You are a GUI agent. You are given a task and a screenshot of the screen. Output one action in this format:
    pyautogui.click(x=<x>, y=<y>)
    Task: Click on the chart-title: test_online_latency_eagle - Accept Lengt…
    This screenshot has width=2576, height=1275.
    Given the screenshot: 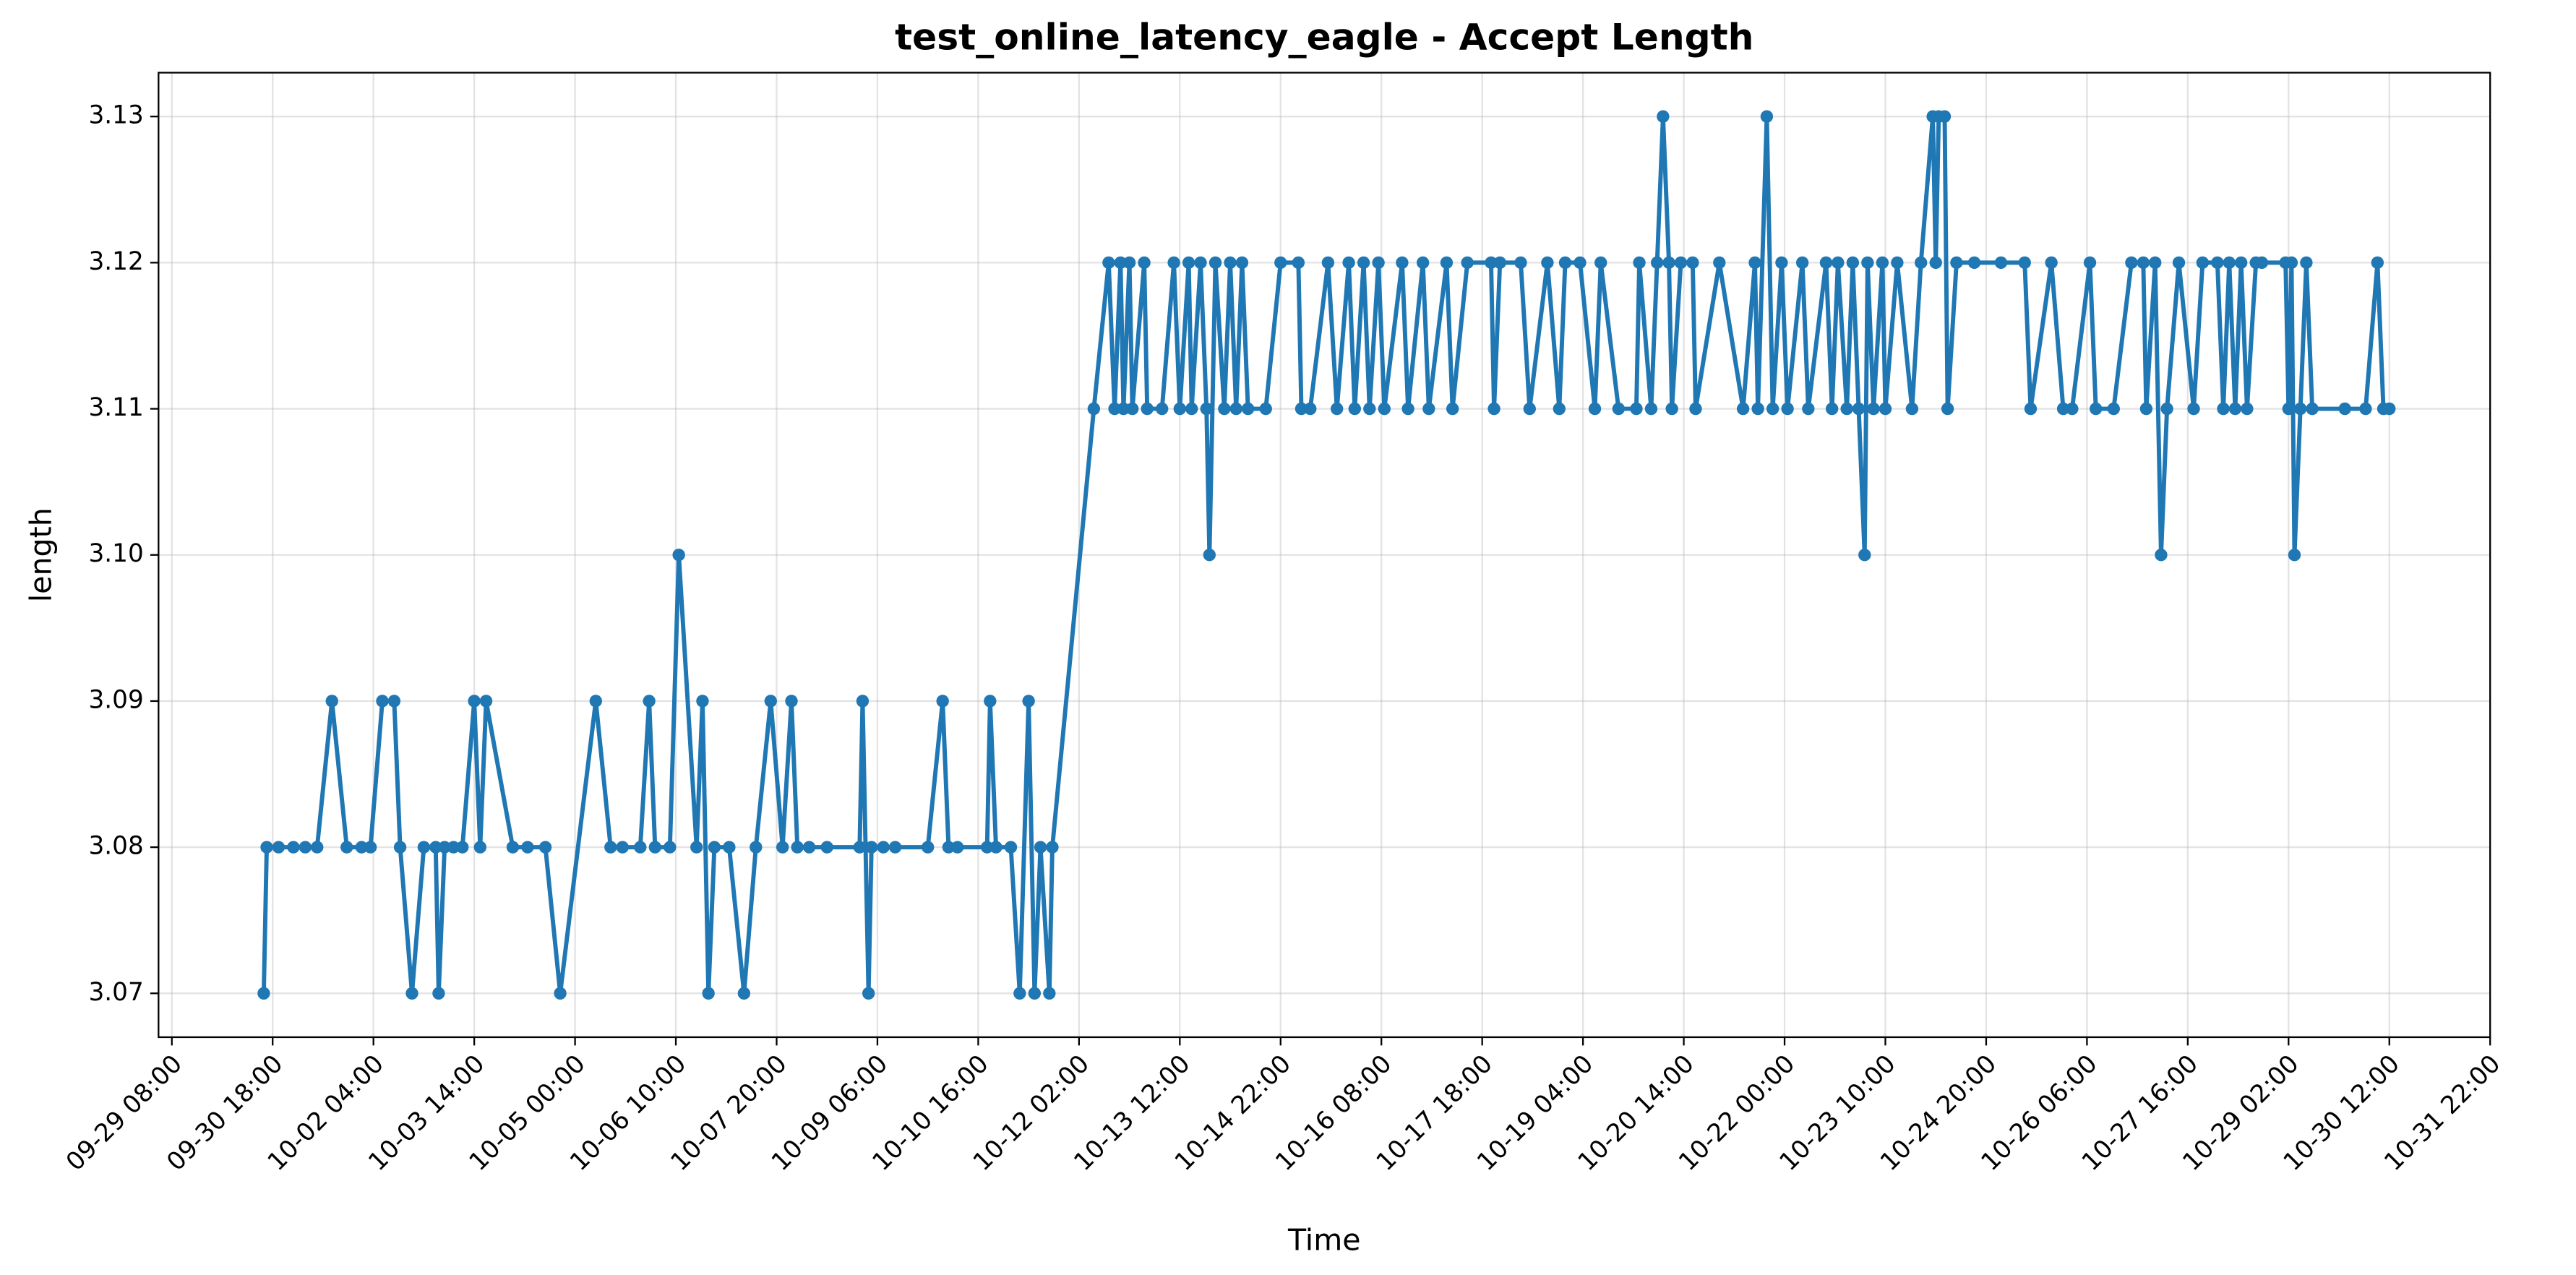 What is the action you would take?
    pyautogui.click(x=1324, y=36)
    